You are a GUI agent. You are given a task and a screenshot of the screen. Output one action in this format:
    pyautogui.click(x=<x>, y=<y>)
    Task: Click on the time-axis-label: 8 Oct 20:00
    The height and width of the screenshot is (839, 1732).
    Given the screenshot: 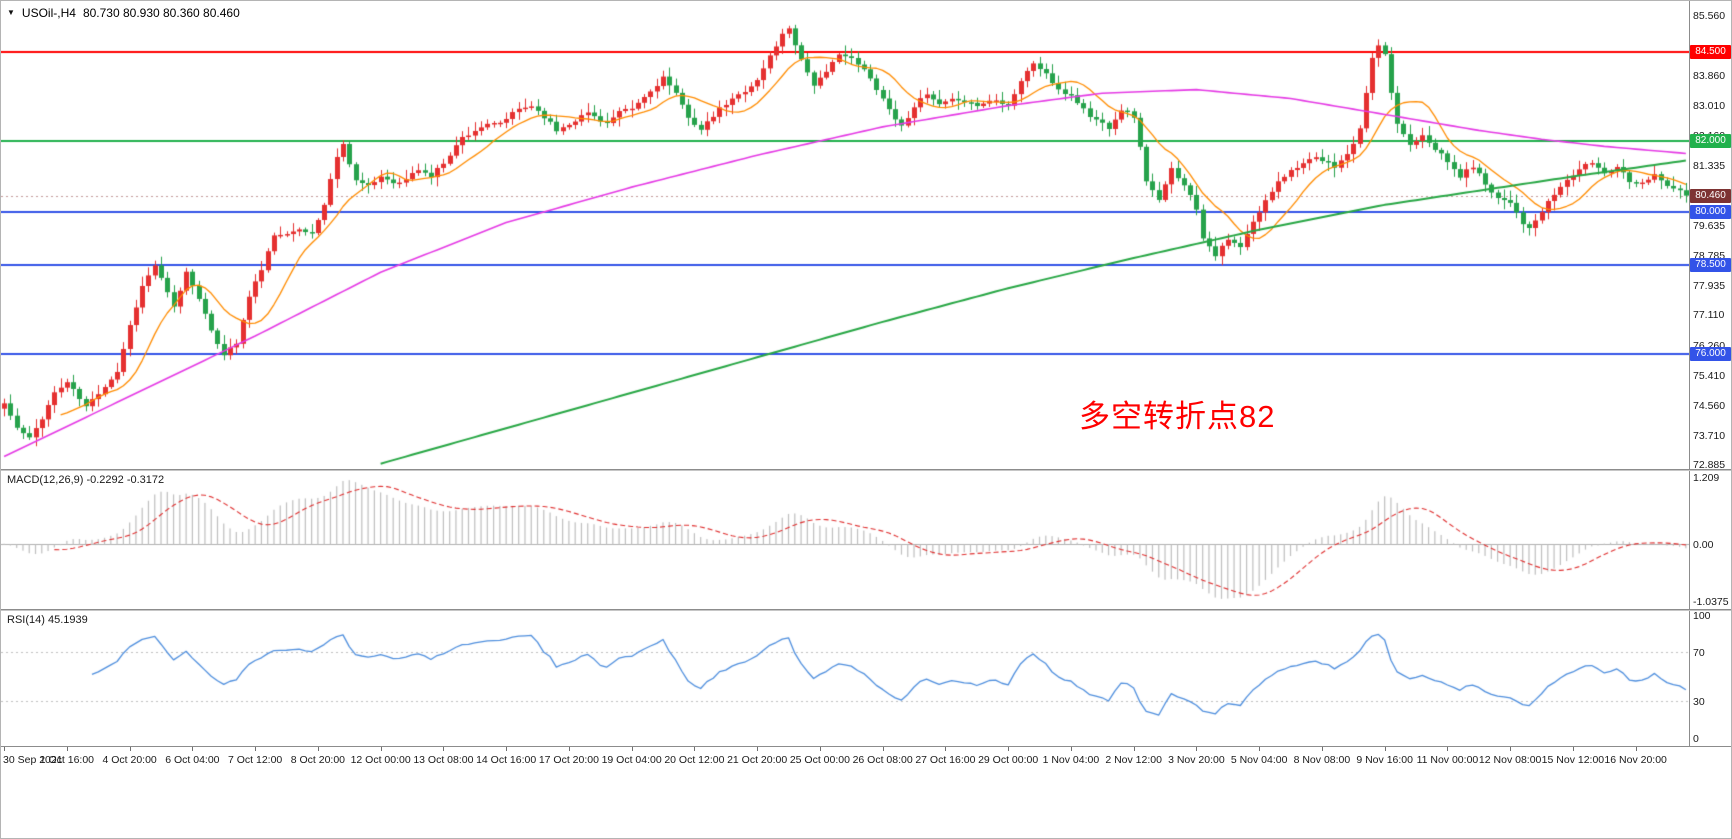 What is the action you would take?
    pyautogui.click(x=318, y=760)
    